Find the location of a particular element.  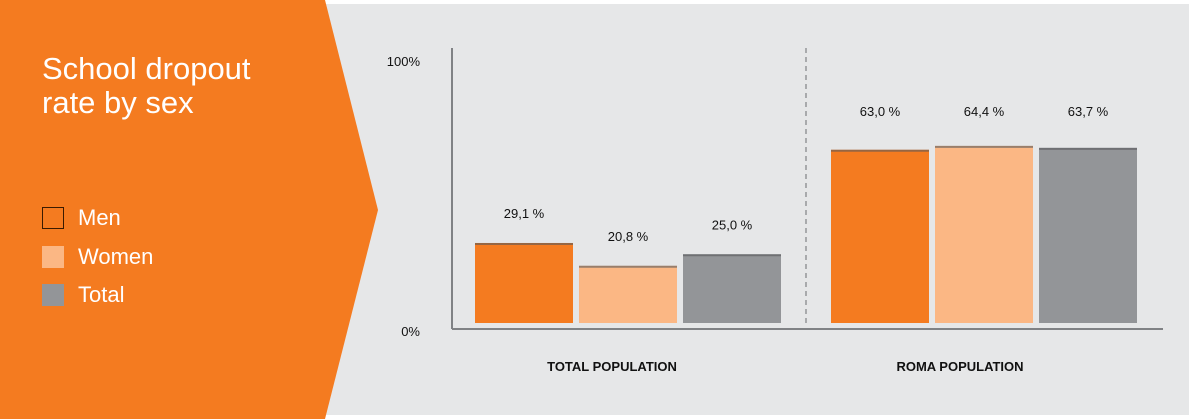

category-label-total-population: TOTAL POPULATION is located at coordinates (612, 366).